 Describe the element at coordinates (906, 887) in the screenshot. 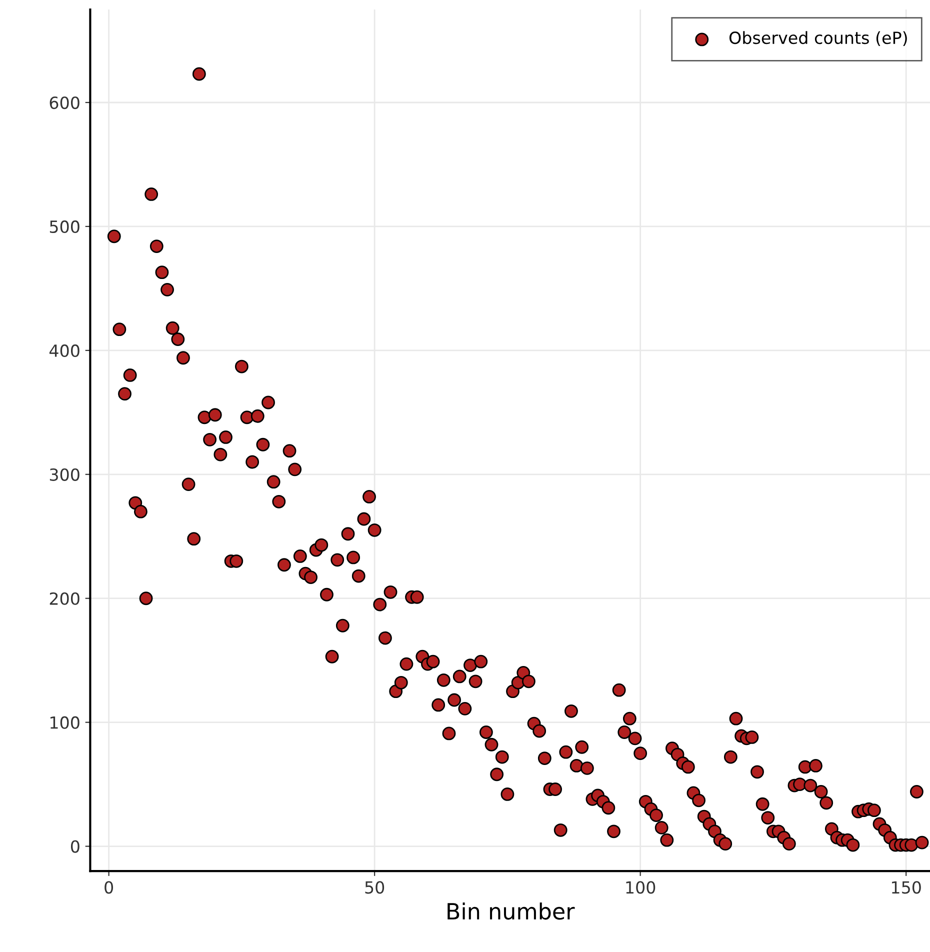

I see `x-tick-label: 150` at that location.